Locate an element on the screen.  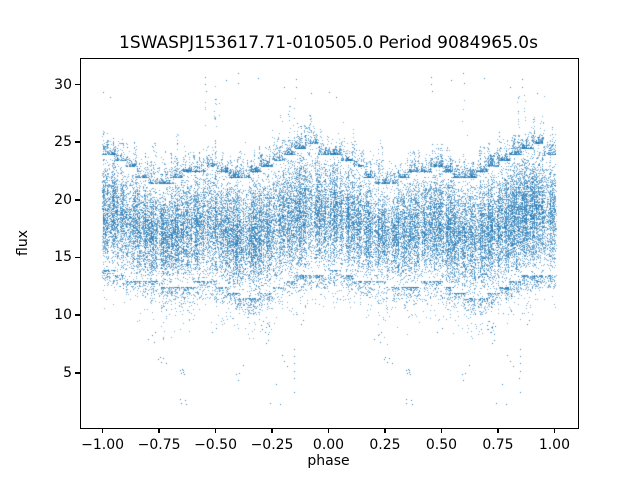
x-tick-label: −0.50 is located at coordinates (215, 445).